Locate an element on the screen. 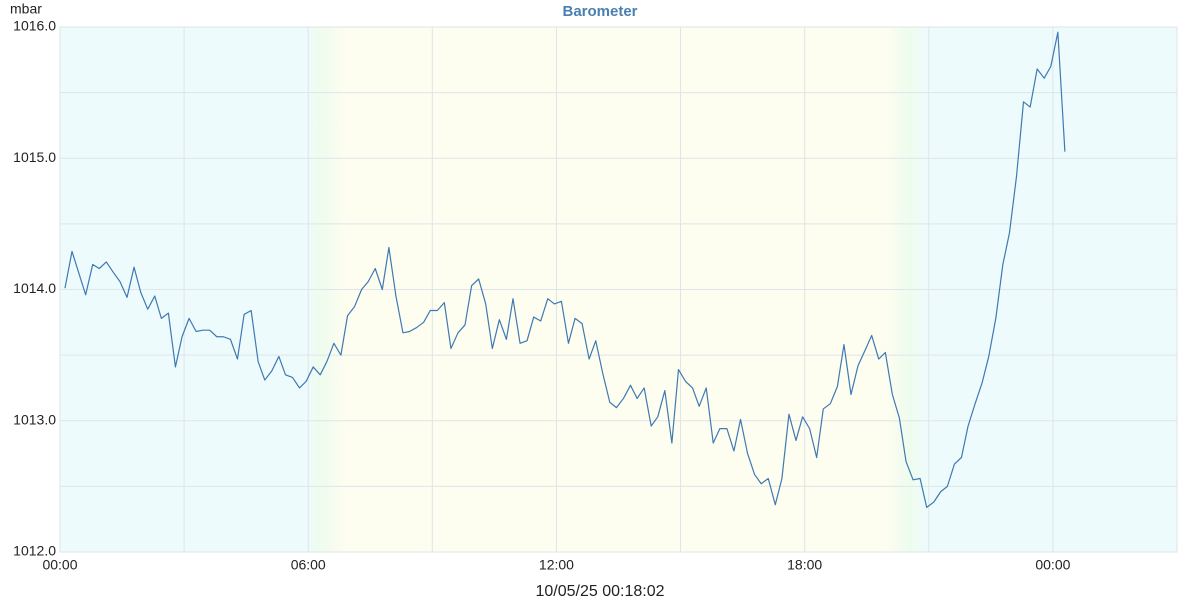 The height and width of the screenshot is (600, 1200). y-tick-label: 1016.0 is located at coordinates (34, 26).